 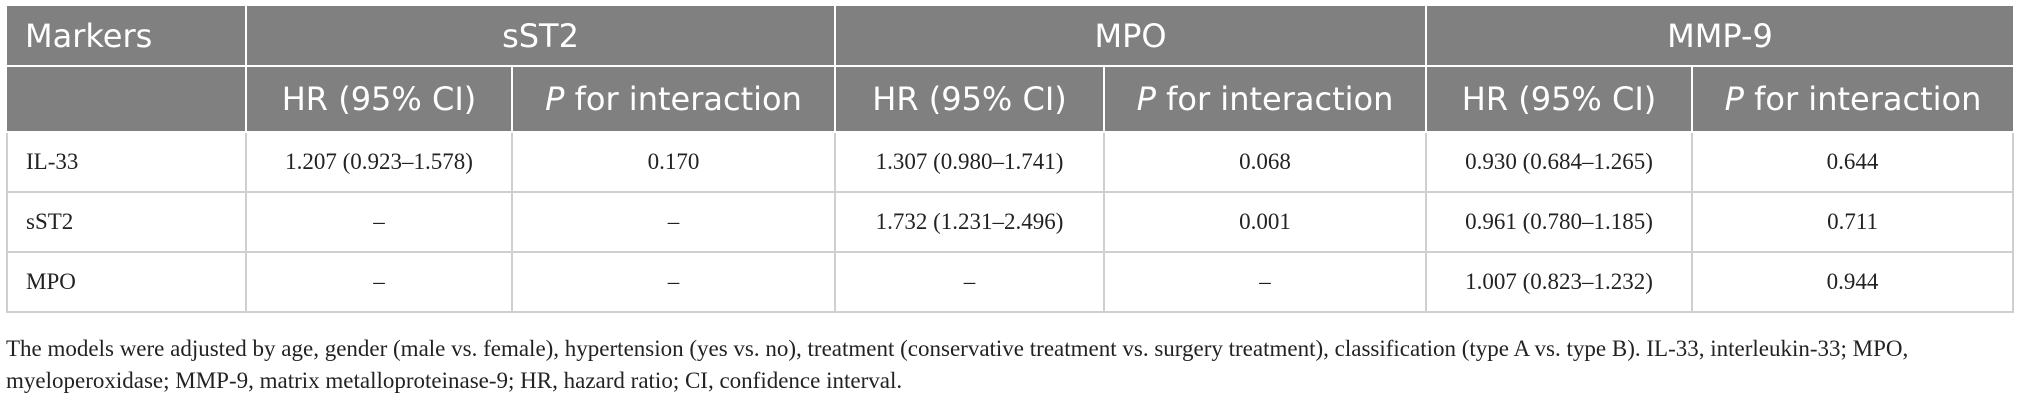 I want to click on data-cell: IL-33, so click(x=126, y=162).